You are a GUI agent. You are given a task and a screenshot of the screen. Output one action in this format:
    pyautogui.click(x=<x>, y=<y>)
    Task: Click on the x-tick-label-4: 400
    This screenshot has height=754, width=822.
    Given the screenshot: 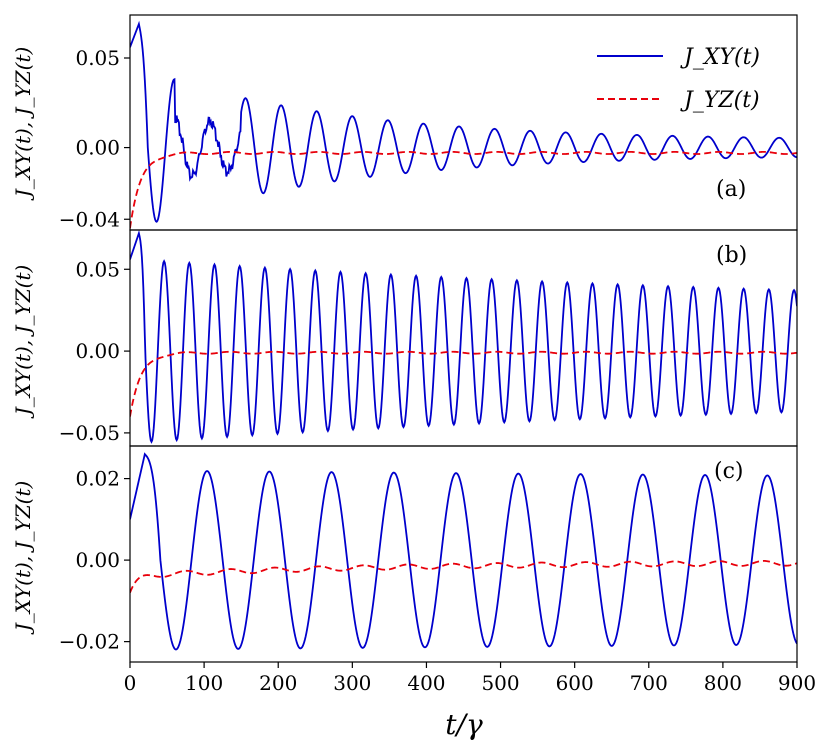 What is the action you would take?
    pyautogui.click(x=426, y=683)
    